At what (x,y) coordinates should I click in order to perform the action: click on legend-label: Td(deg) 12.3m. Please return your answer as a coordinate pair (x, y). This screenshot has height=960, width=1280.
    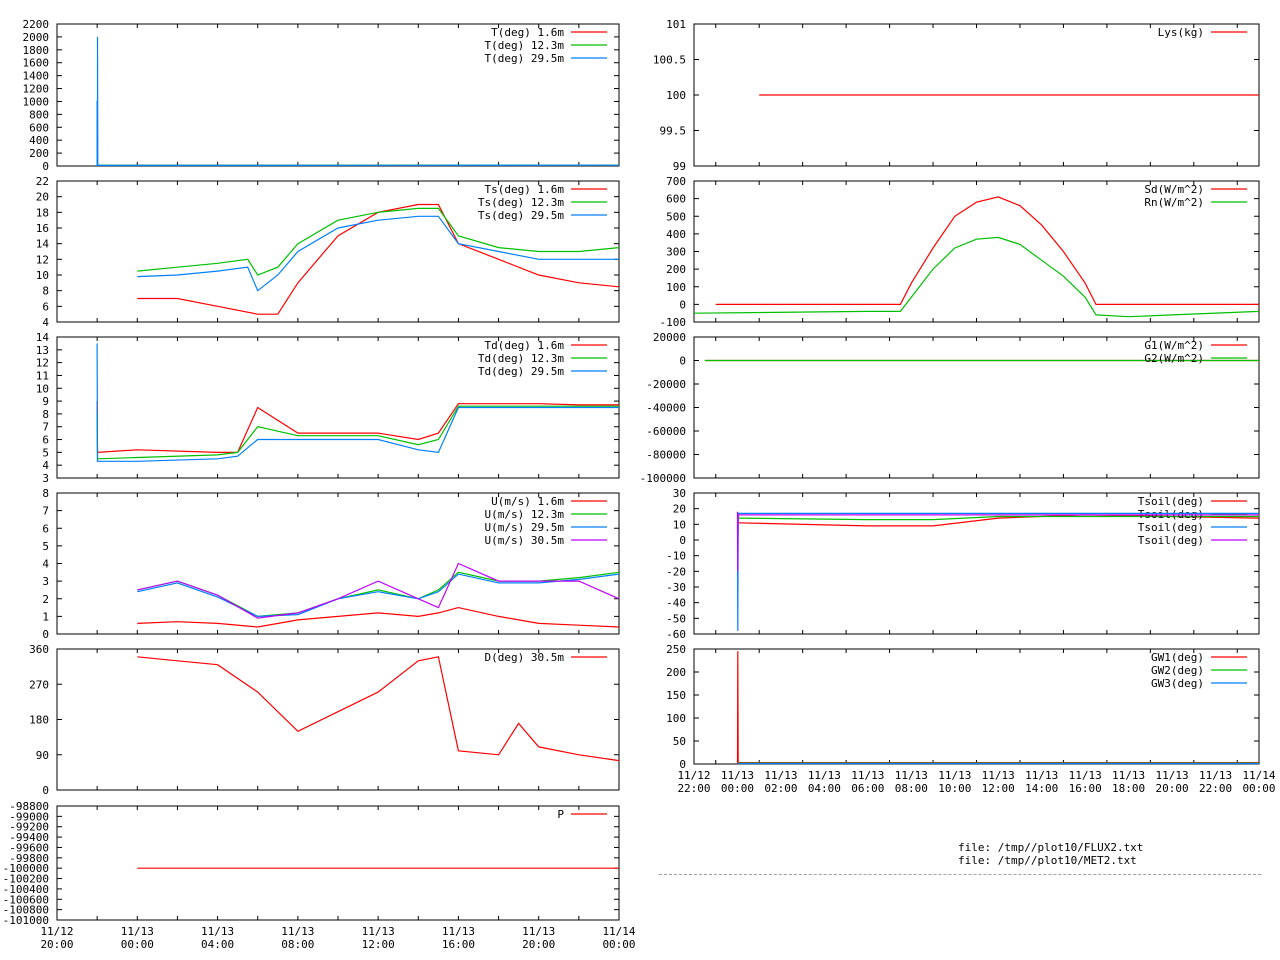
    Looking at the image, I should click on (521, 358).